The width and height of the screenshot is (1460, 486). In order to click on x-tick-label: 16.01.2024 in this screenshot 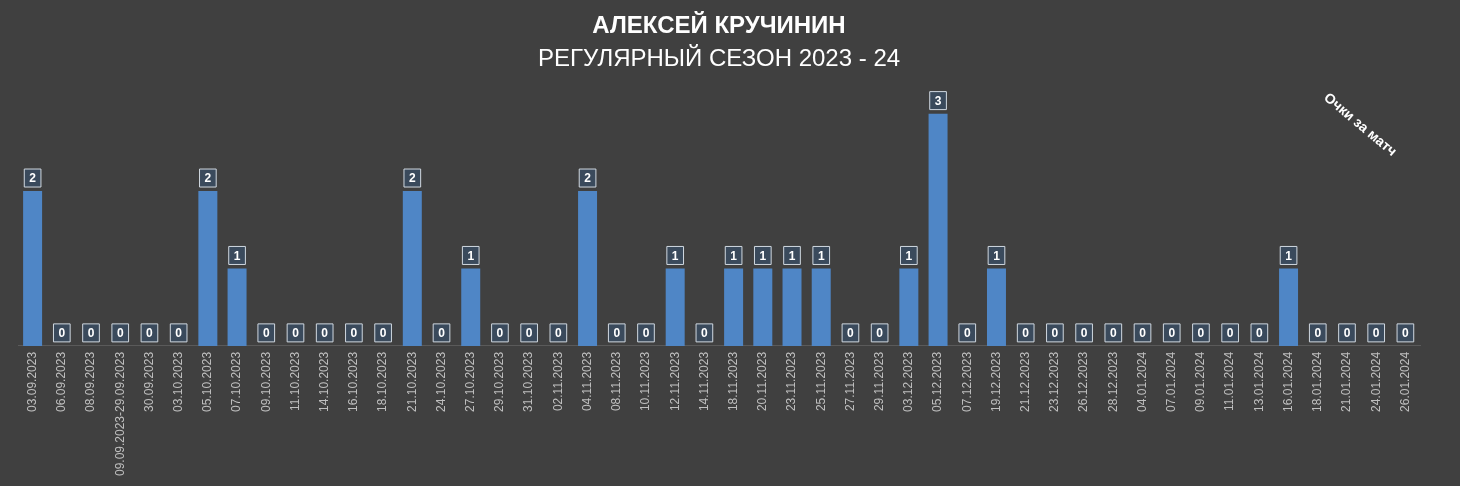, I will do `click(1287, 381)`.